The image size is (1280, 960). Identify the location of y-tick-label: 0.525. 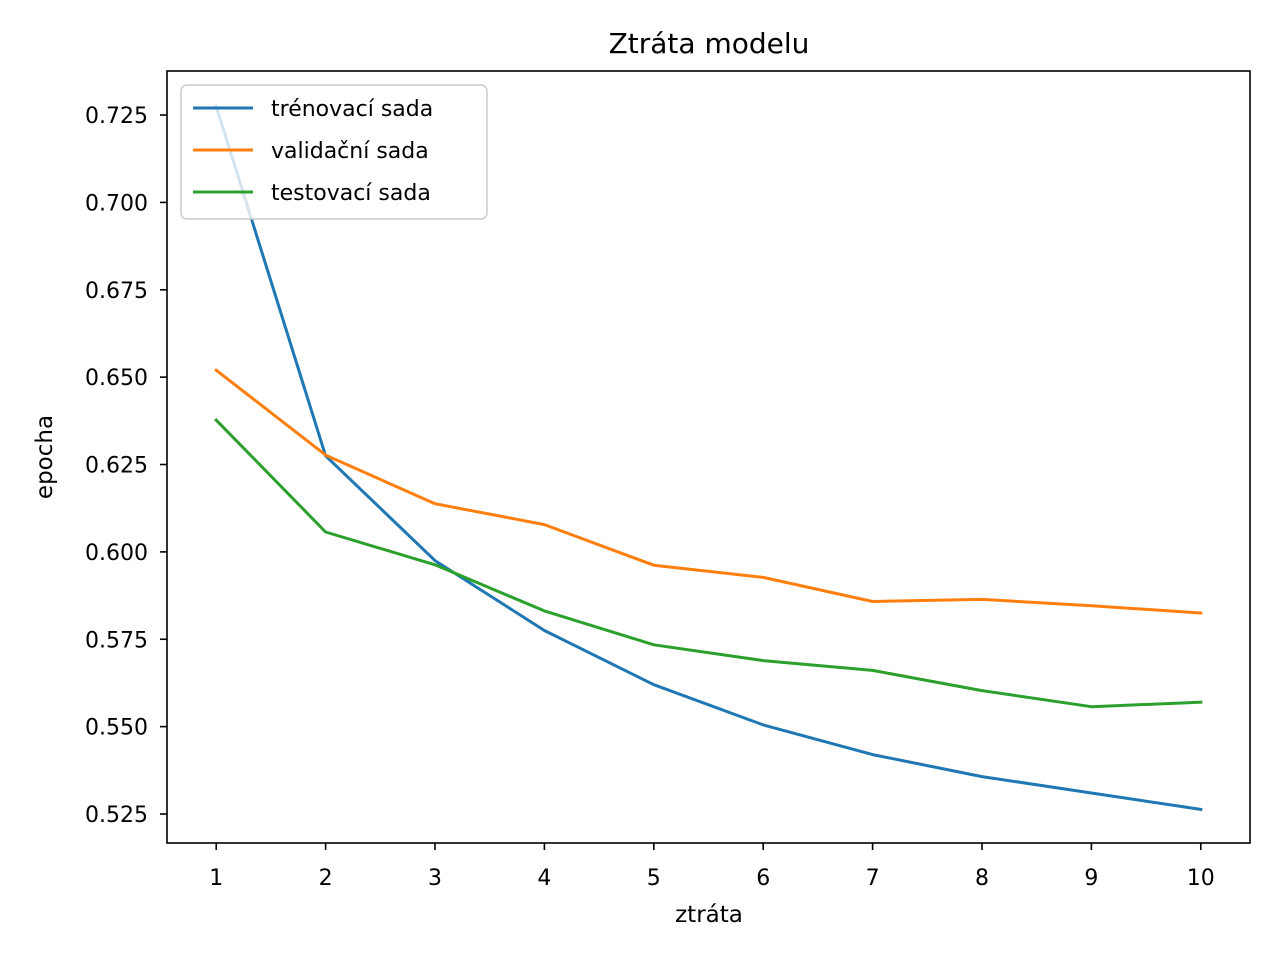
(116, 815).